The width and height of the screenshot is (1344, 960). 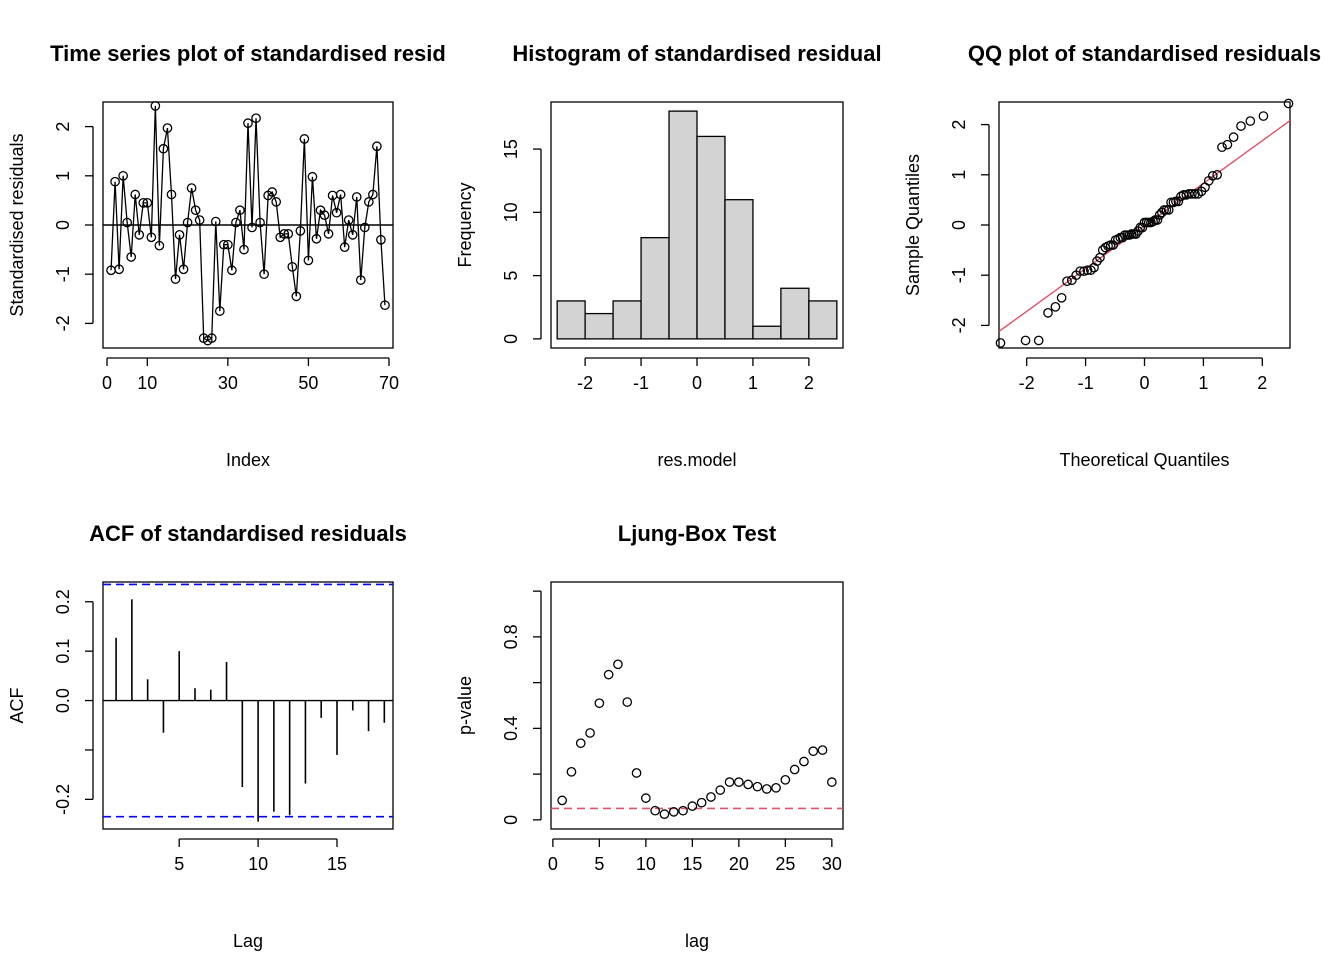 I want to click on x-tick-label: 15, so click(x=692, y=864).